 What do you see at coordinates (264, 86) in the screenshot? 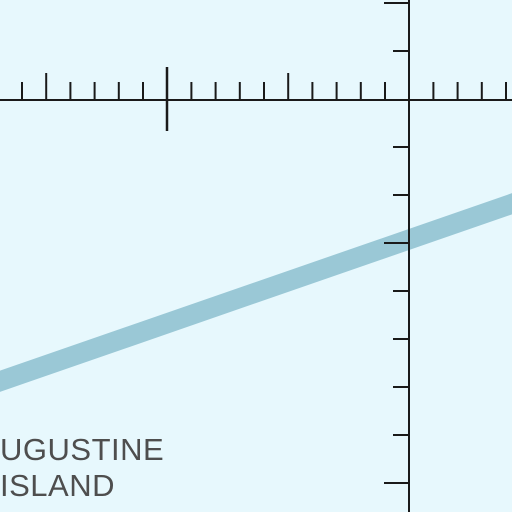
I see `horizontal-tick-marks` at bounding box center [264, 86].